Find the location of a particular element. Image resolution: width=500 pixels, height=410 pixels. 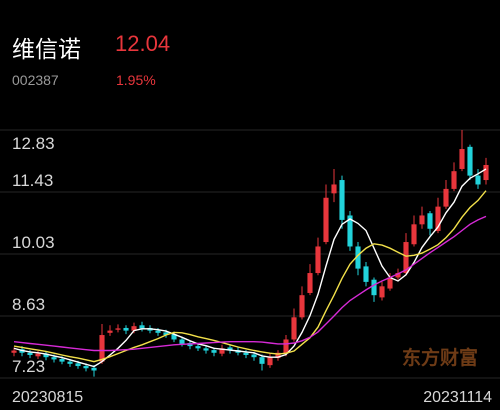

y-tick-label: 10.03 is located at coordinates (33, 242).